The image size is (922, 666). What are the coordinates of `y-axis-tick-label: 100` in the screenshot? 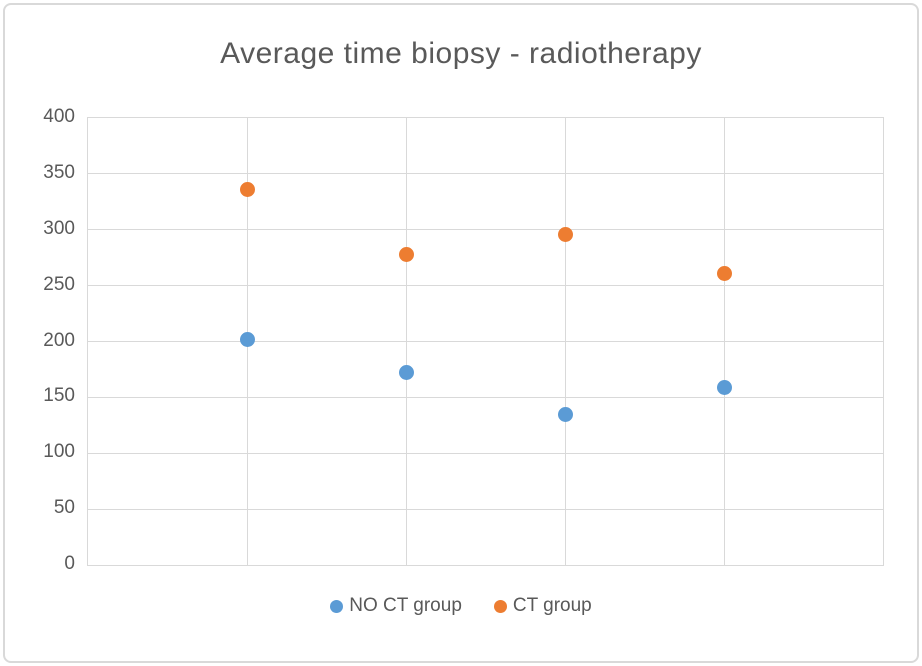 It's located at (59, 452).